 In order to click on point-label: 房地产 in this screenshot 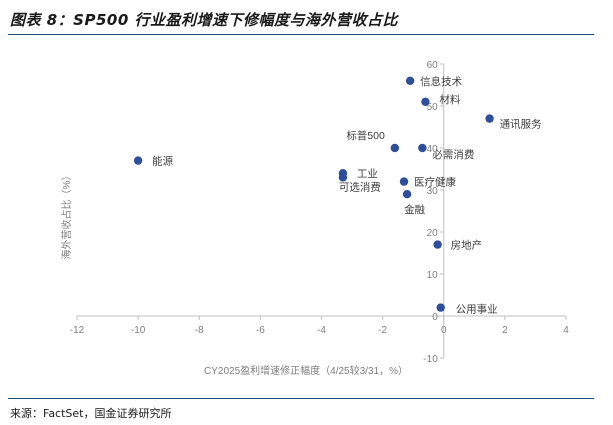, I will do `click(467, 245)`.